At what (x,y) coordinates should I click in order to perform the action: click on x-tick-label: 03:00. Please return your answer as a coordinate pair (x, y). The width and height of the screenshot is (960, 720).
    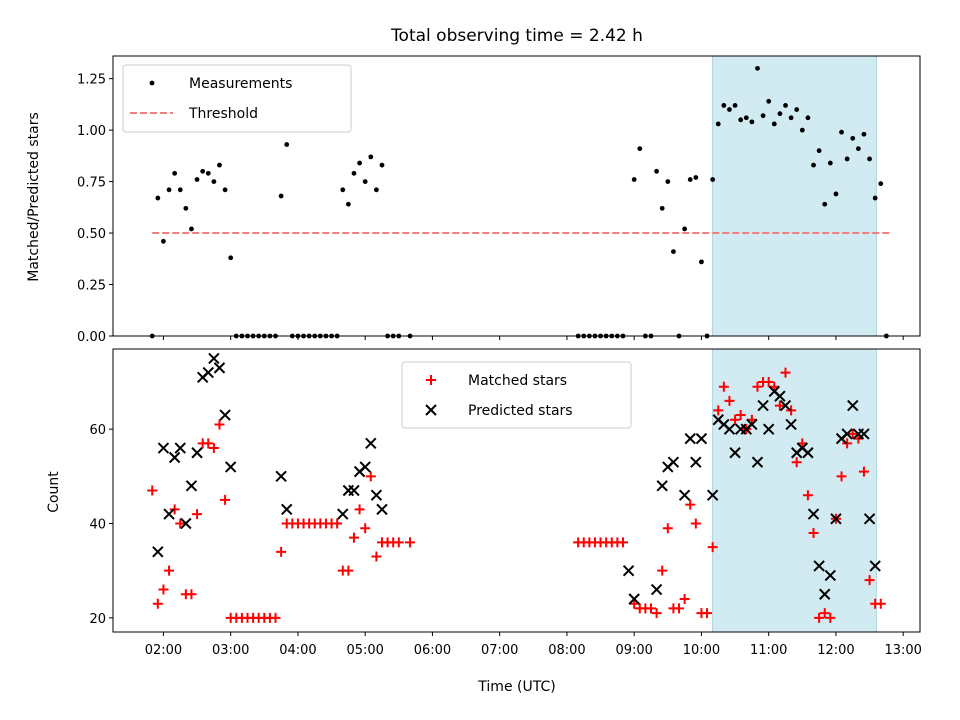
    Looking at the image, I should click on (230, 650).